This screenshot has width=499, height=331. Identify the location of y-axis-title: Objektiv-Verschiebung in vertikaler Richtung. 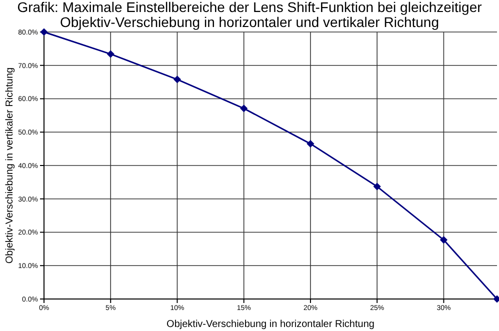
(10, 165).